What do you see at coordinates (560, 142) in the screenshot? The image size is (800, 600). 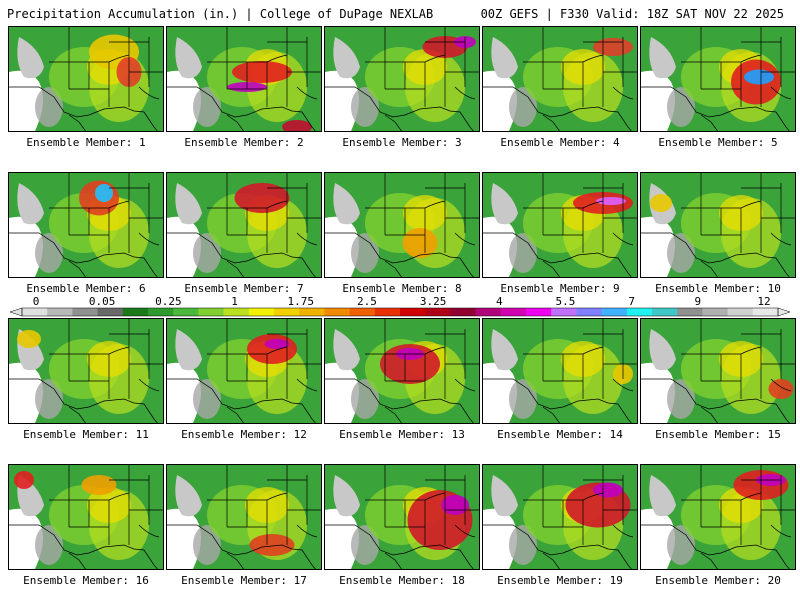 I see `member-caption: Ensemble Member: 4` at bounding box center [560, 142].